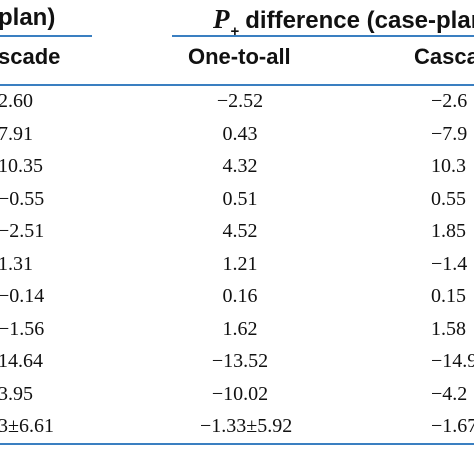 The width and height of the screenshot is (474, 474). Describe the element at coordinates (359, 20) in the screenshot. I see `header-right-top-text: difference (case-plan)` at that location.